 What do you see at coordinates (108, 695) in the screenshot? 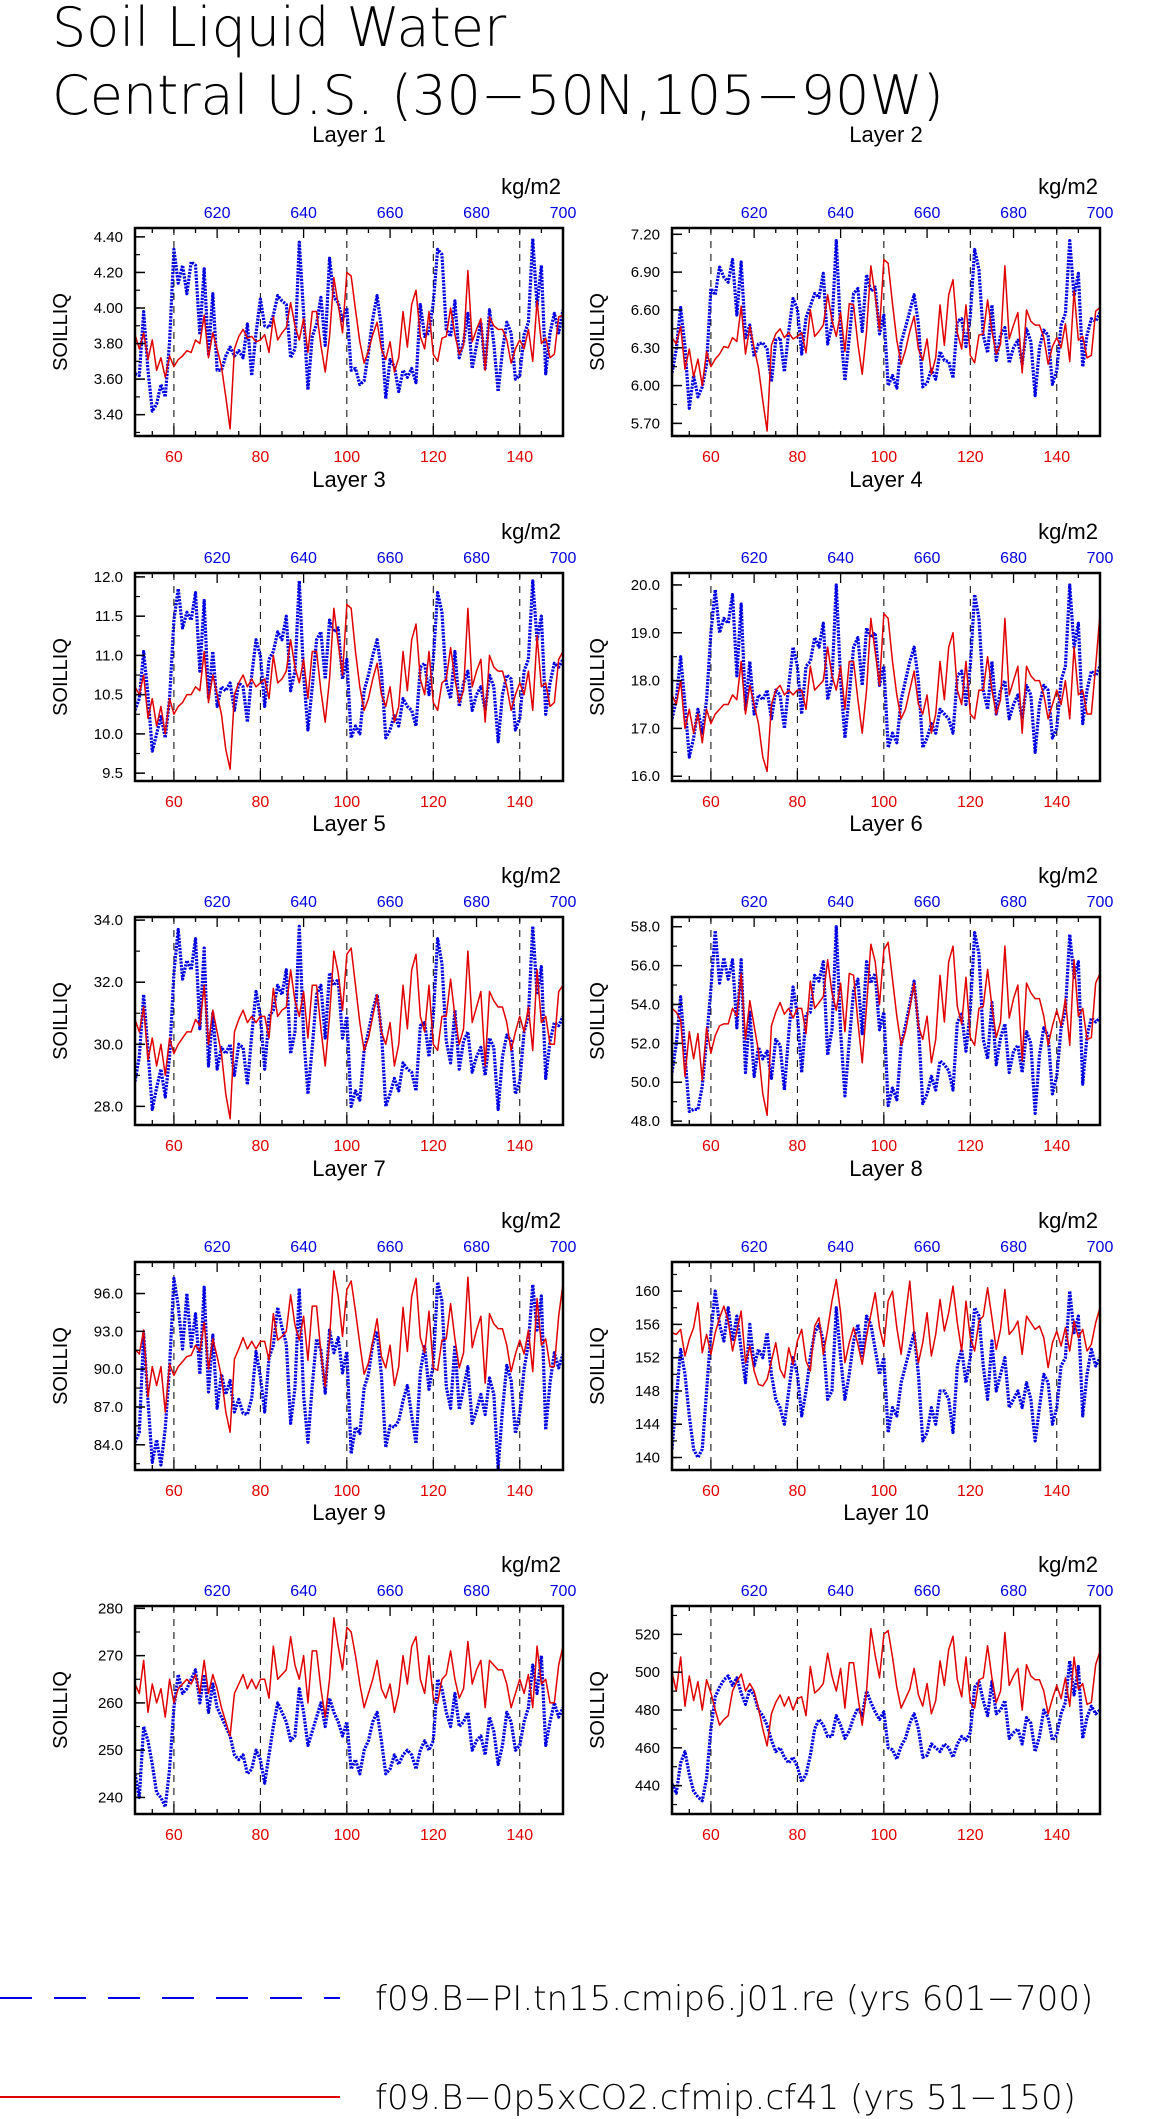
I see `y-tick-label: 10.5` at bounding box center [108, 695].